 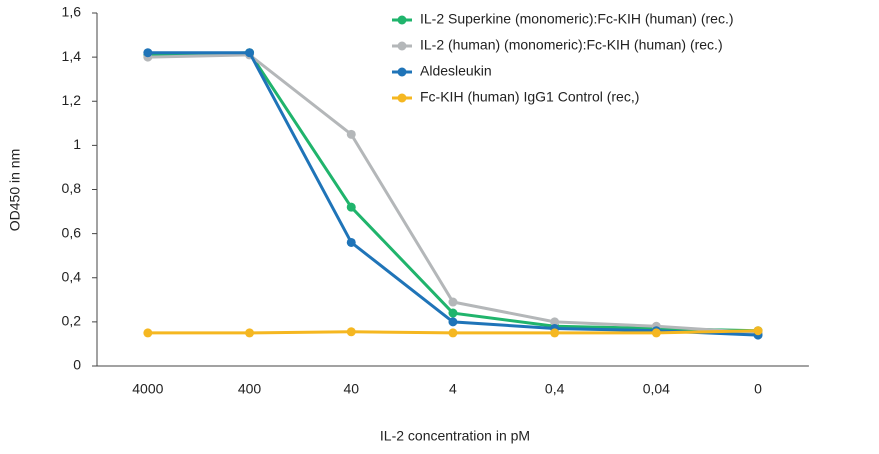 What do you see at coordinates (455, 436) in the screenshot?
I see `x-axis-title: IL-2 concentration in pM` at bounding box center [455, 436].